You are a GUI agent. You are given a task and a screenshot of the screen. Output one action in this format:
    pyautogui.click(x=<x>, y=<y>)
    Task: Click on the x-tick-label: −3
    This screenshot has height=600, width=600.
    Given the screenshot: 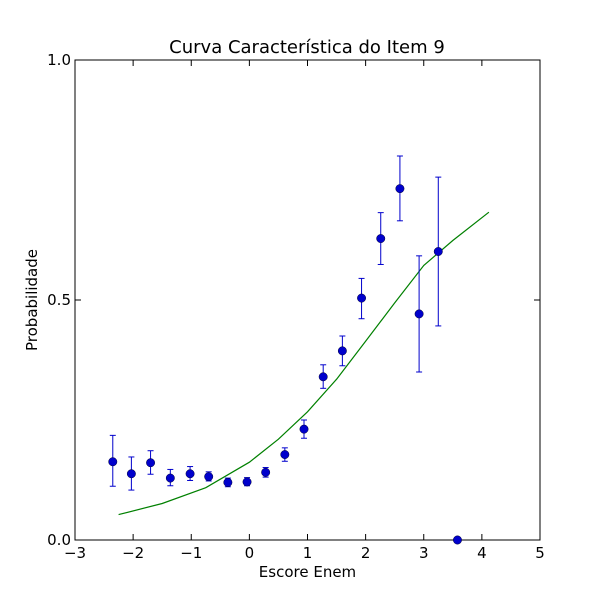 What is the action you would take?
    pyautogui.click(x=75, y=553)
    